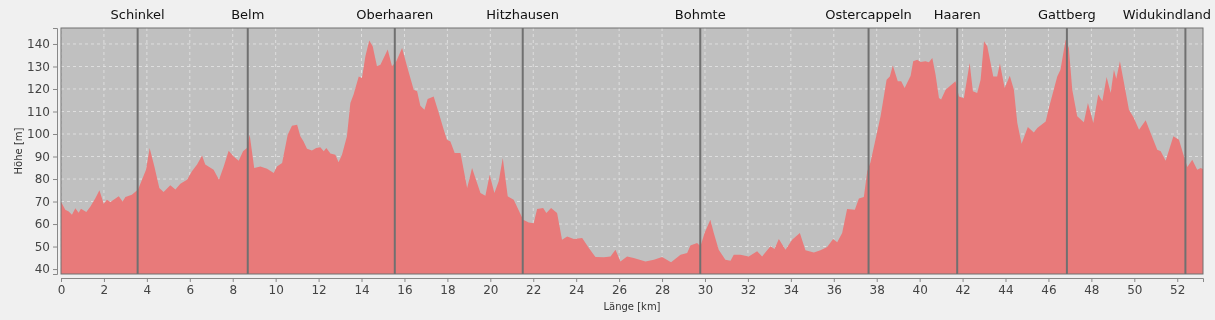 This screenshot has width=1215, height=320. I want to click on ref-line-label: Haaren, so click(957, 14).